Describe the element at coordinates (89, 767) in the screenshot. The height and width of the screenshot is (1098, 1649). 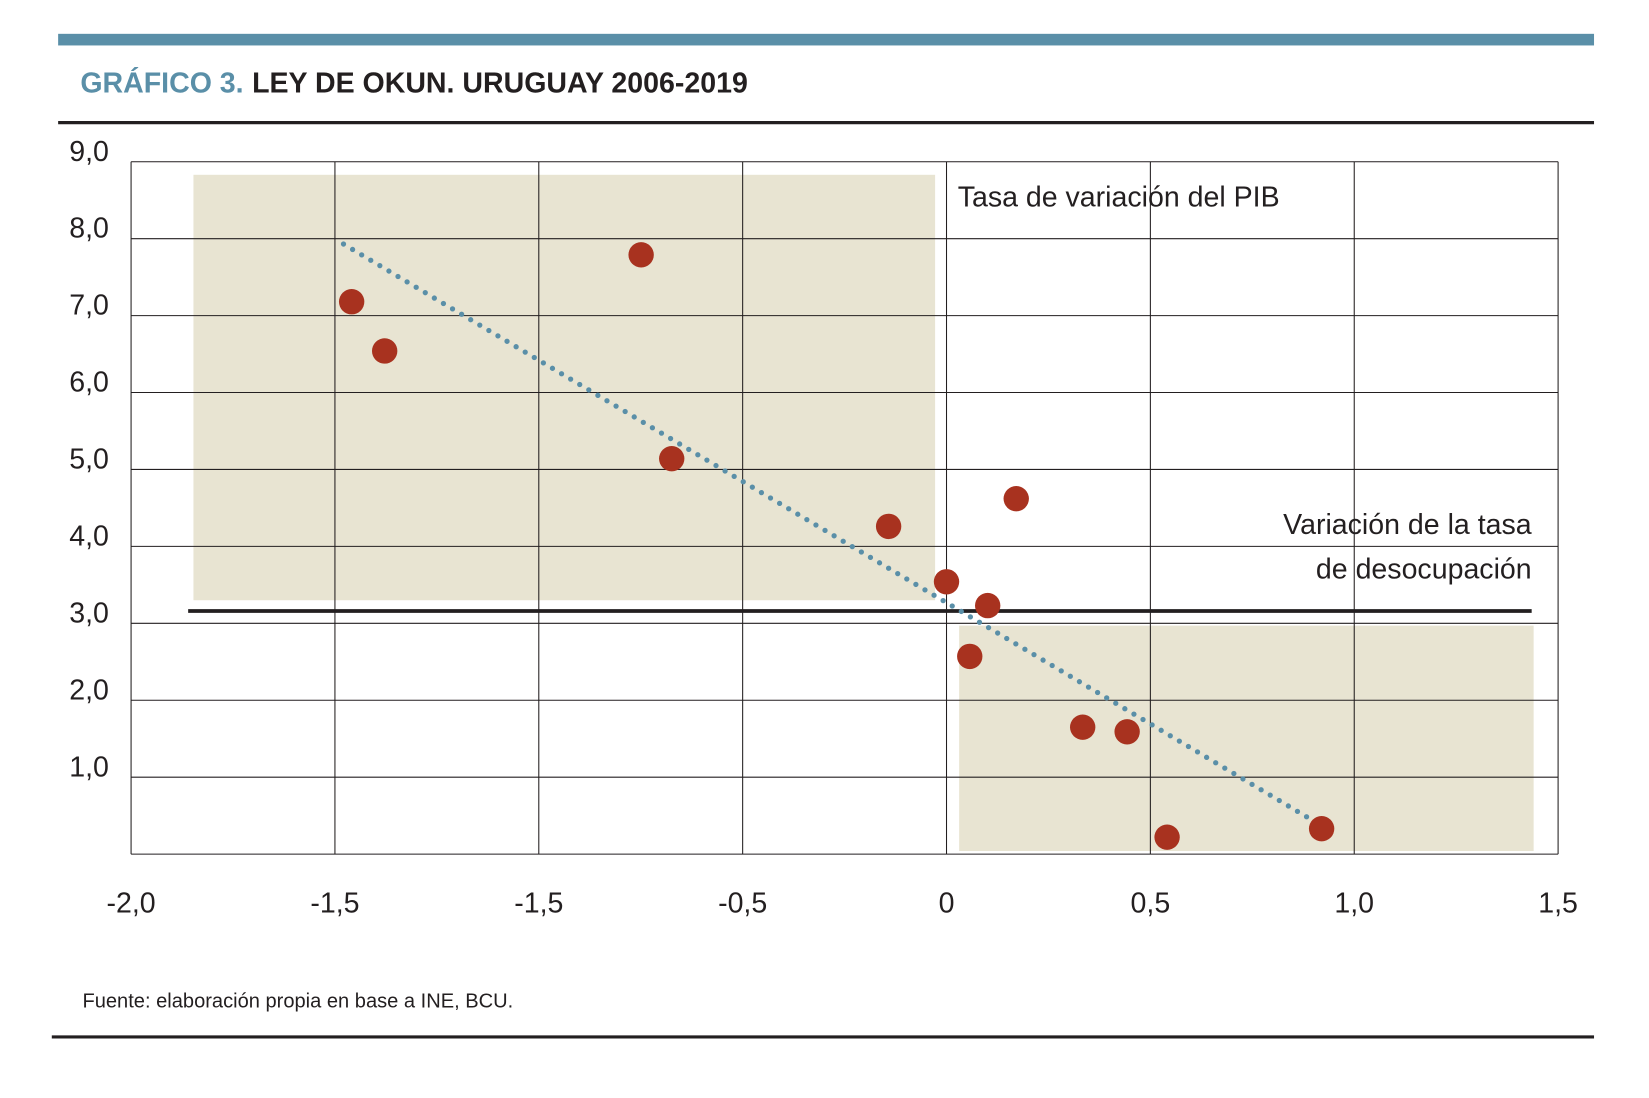
I see `y-tick-label: 1,0` at that location.